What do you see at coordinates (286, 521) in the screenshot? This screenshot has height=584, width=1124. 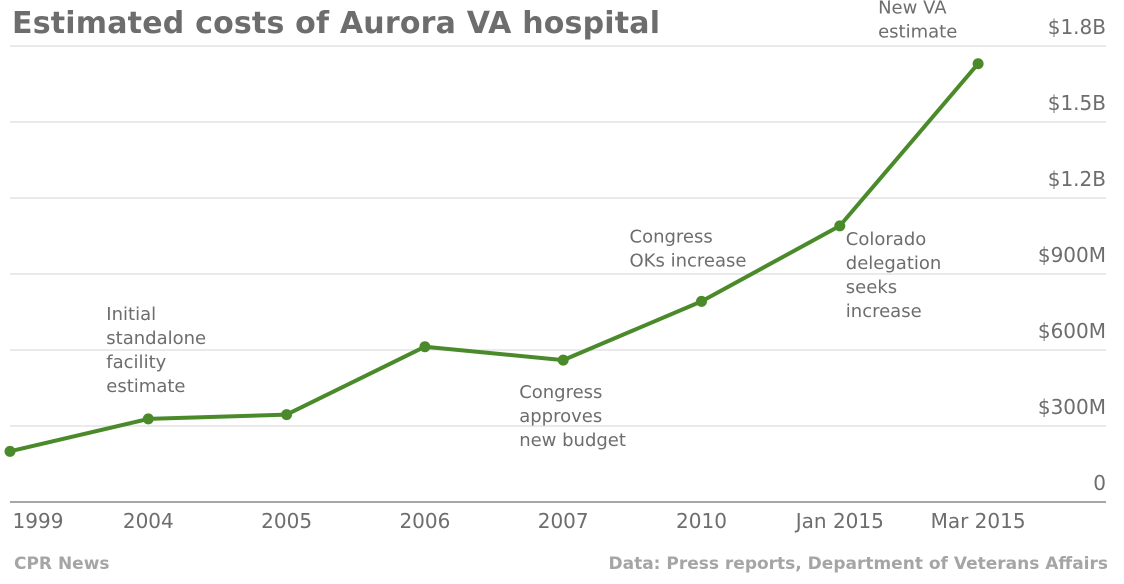 I see `x-tick-label: 2005` at bounding box center [286, 521].